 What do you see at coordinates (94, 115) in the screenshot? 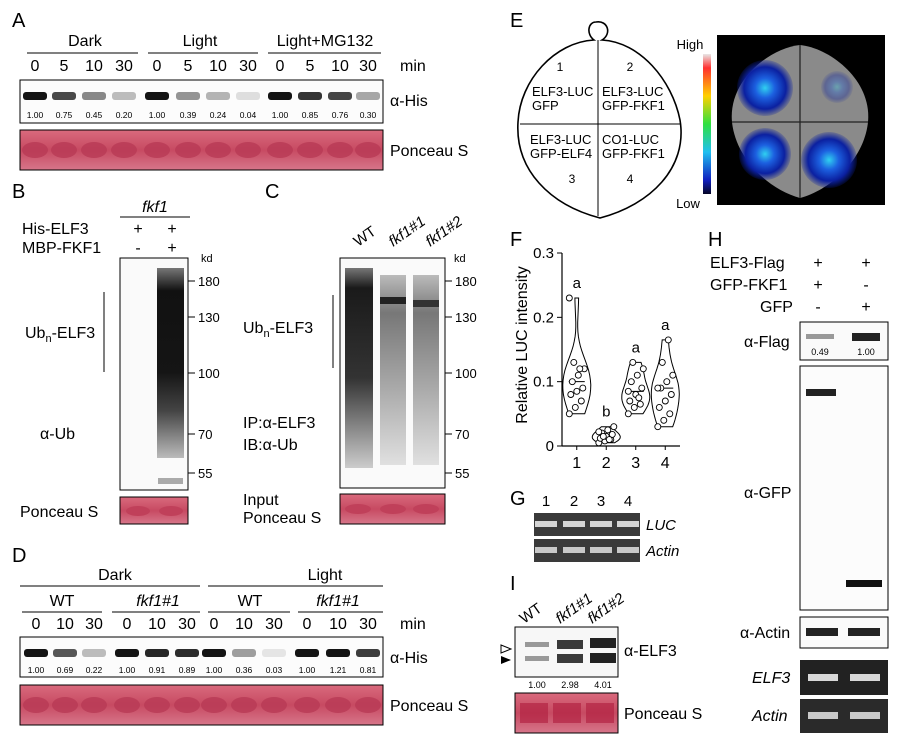
I see `quant-value: 0.45` at bounding box center [94, 115].